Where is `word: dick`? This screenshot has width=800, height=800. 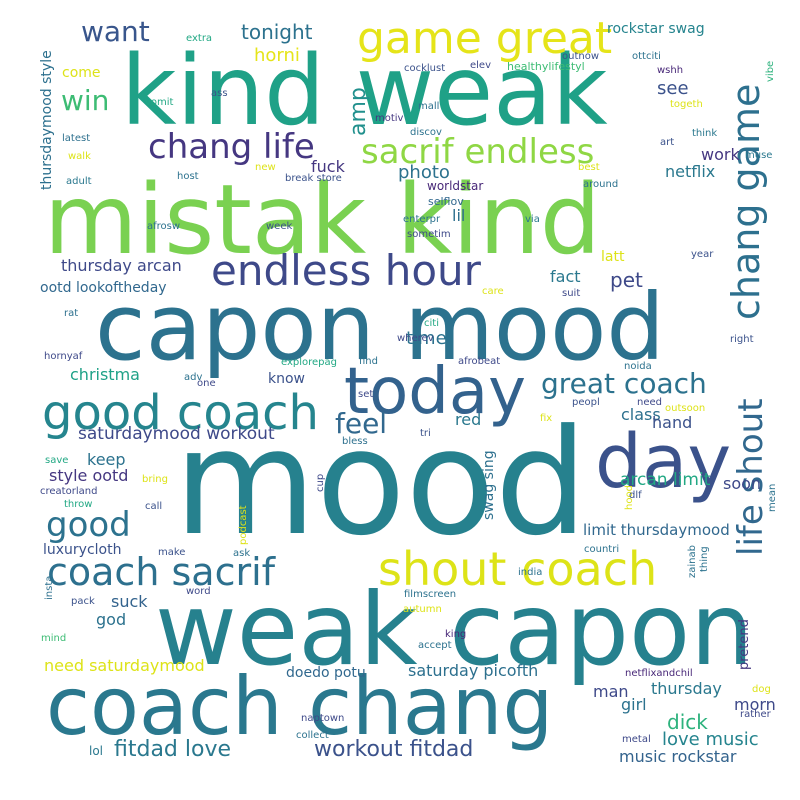
word: dick is located at coordinates (687, 722).